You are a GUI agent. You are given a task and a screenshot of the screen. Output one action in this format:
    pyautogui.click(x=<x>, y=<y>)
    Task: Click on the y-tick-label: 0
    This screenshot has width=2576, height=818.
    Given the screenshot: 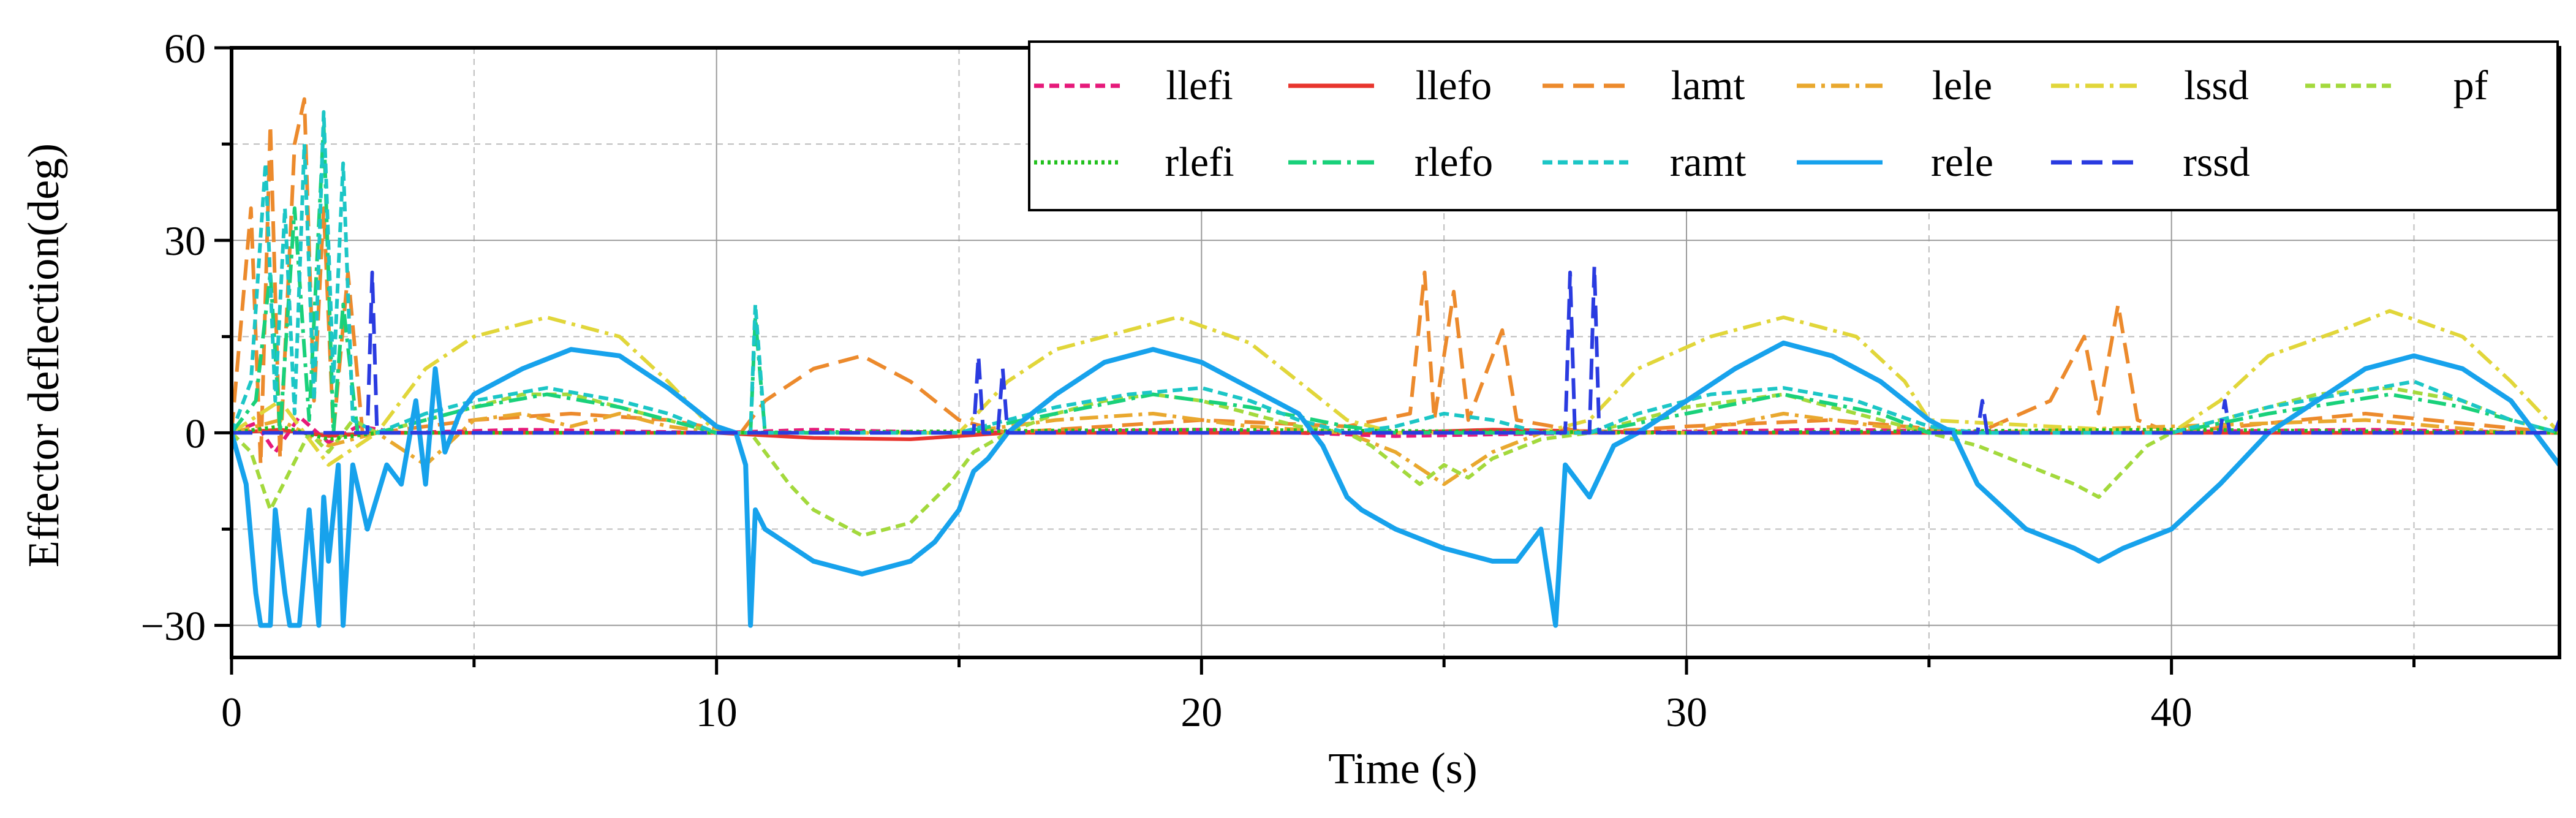 What is the action you would take?
    pyautogui.click(x=195, y=433)
    